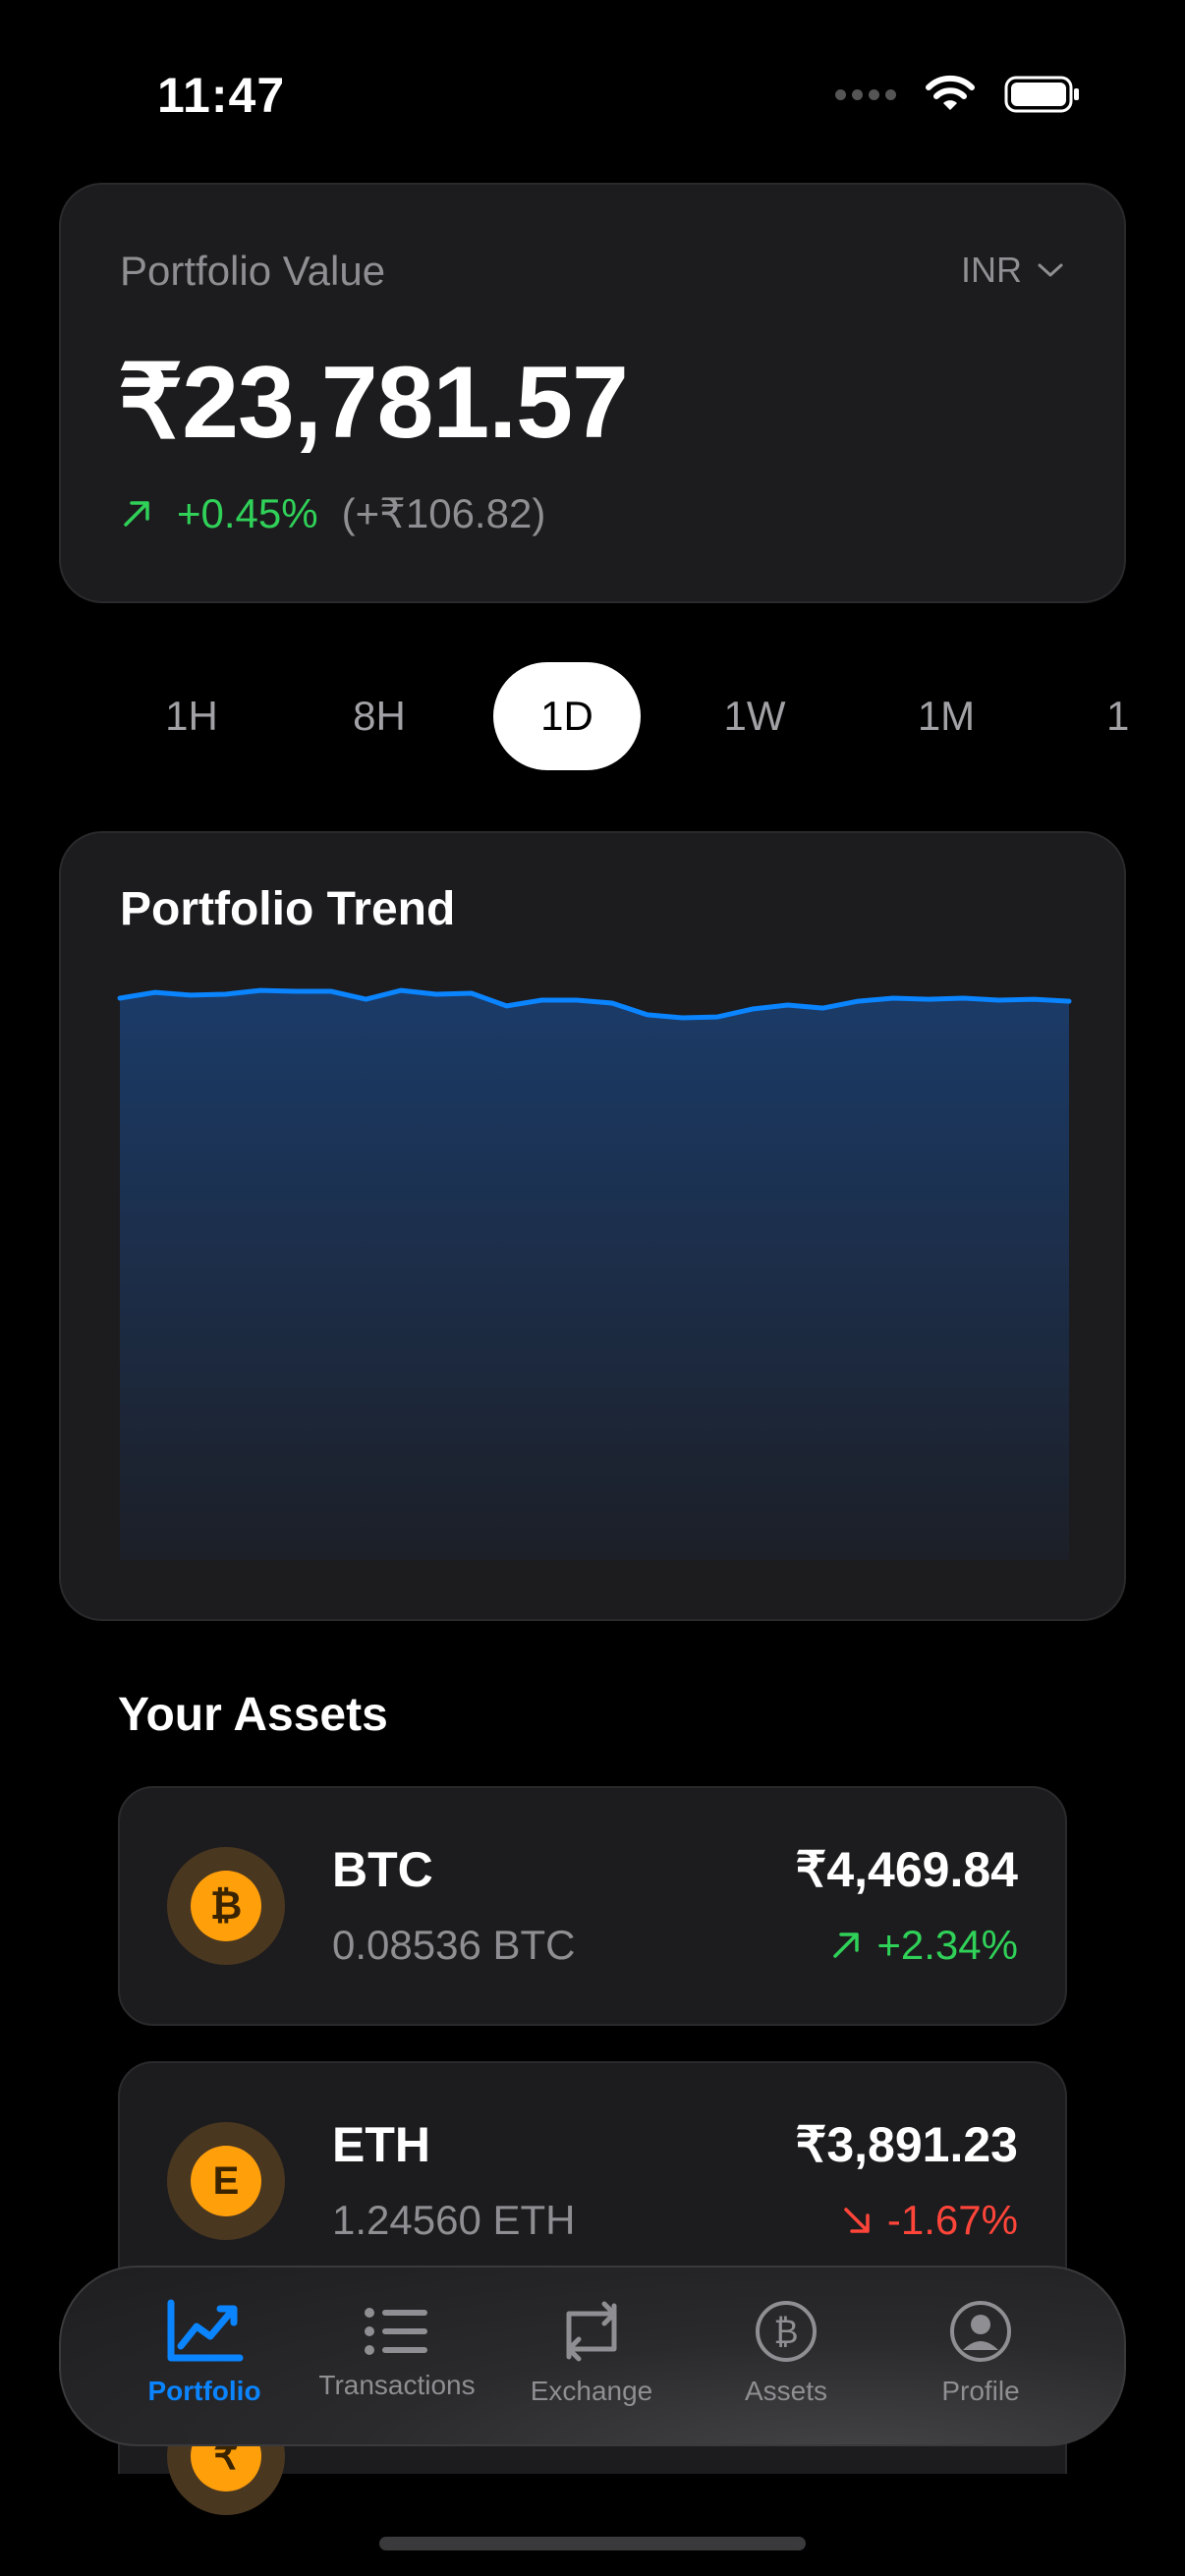  Describe the element at coordinates (454, 2220) in the screenshot. I see `asset-quantity: 1.24560 ETH` at that location.